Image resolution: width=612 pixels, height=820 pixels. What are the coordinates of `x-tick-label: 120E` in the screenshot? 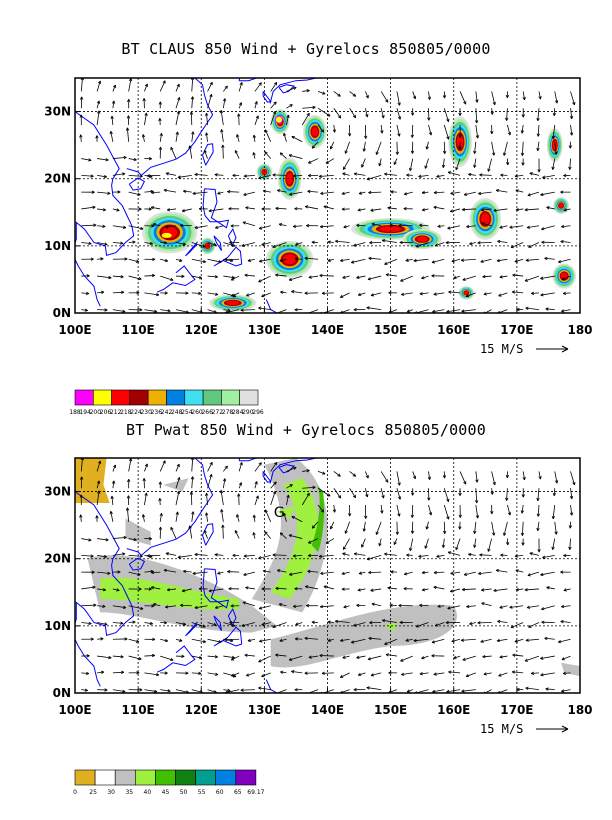 It's located at (201, 710).